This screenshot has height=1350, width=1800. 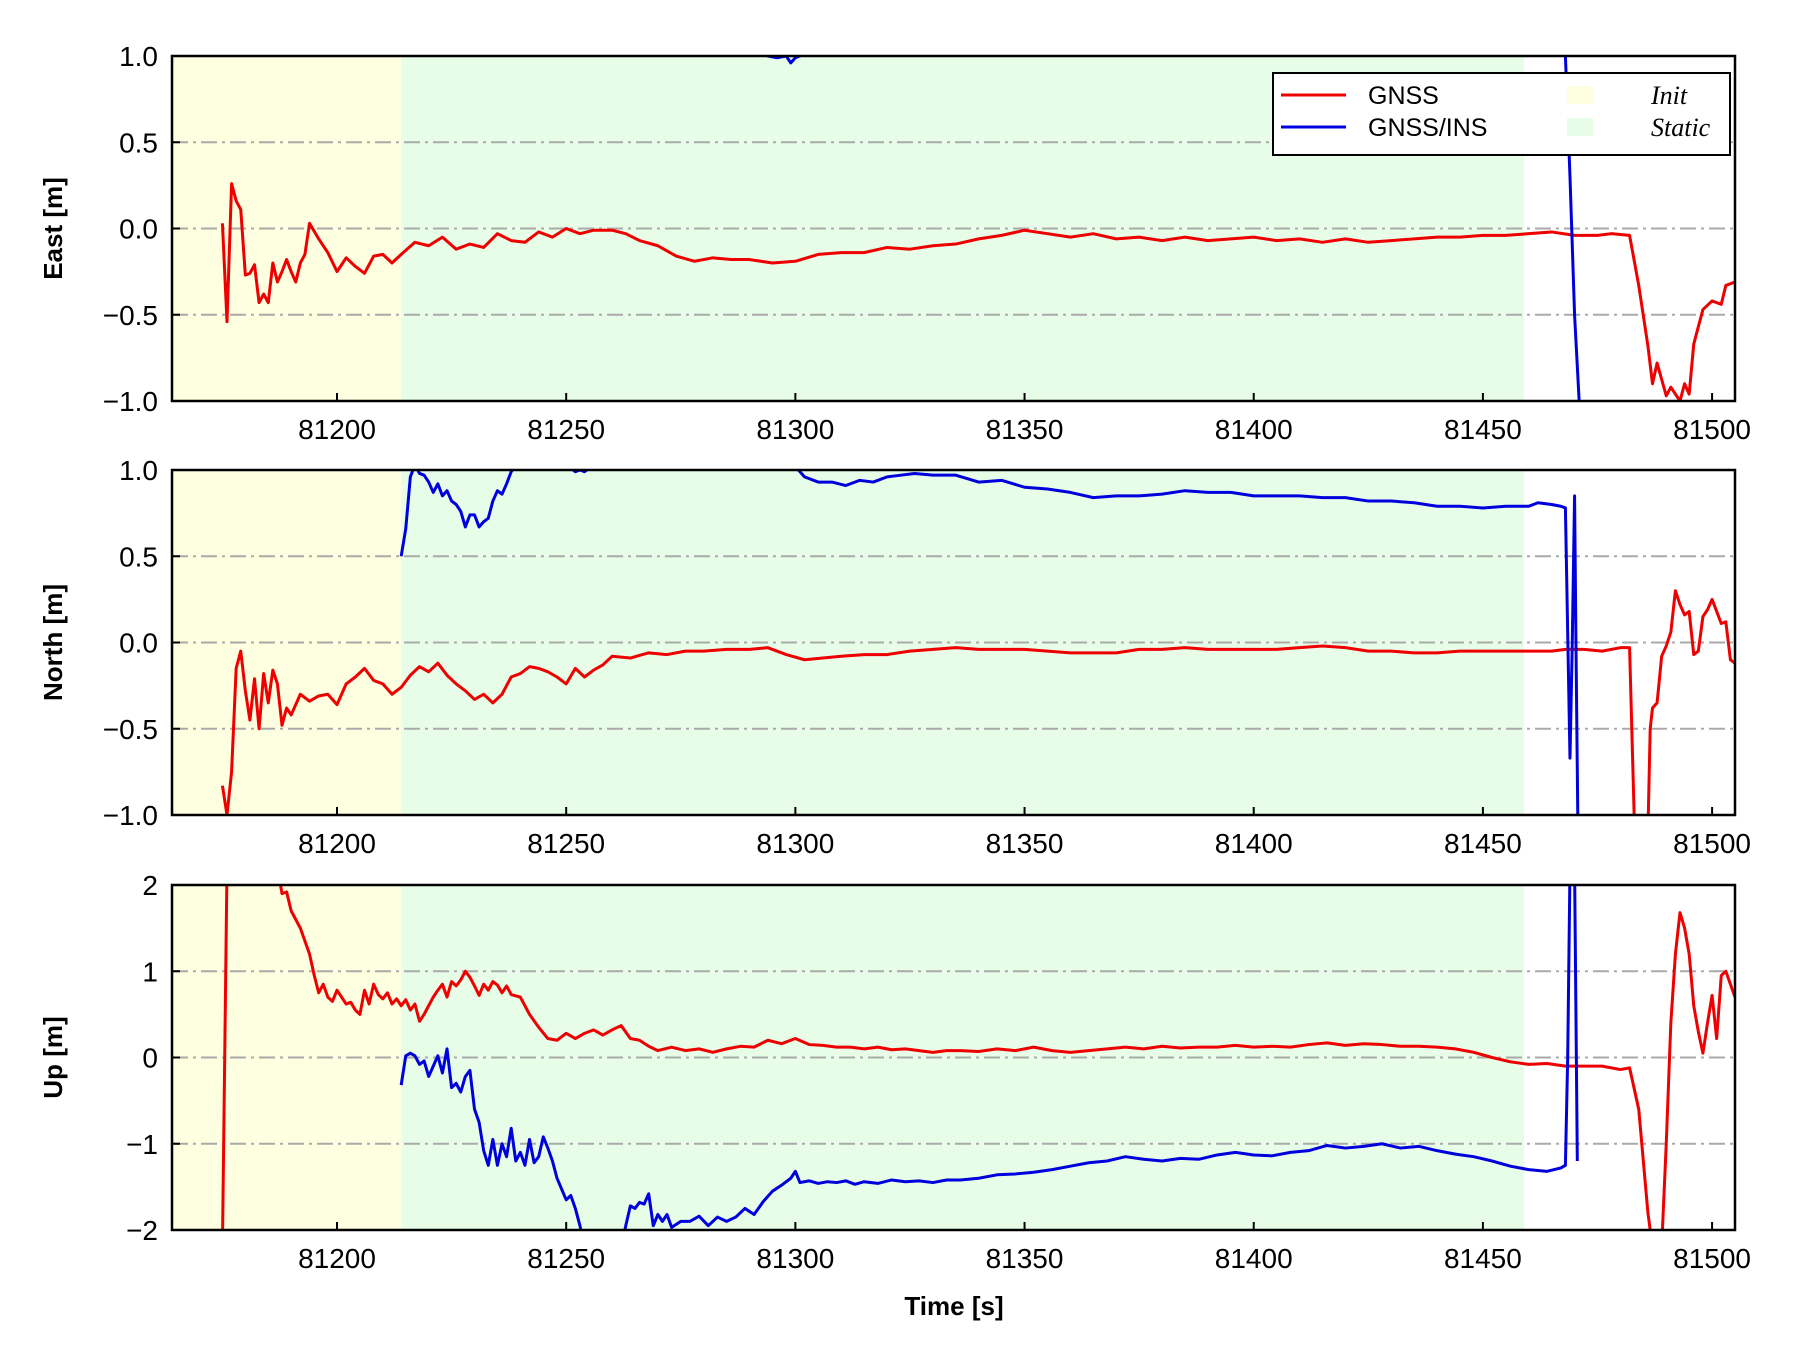 What do you see at coordinates (1580, 95) in the screenshot?
I see `legend-init-swatch` at bounding box center [1580, 95].